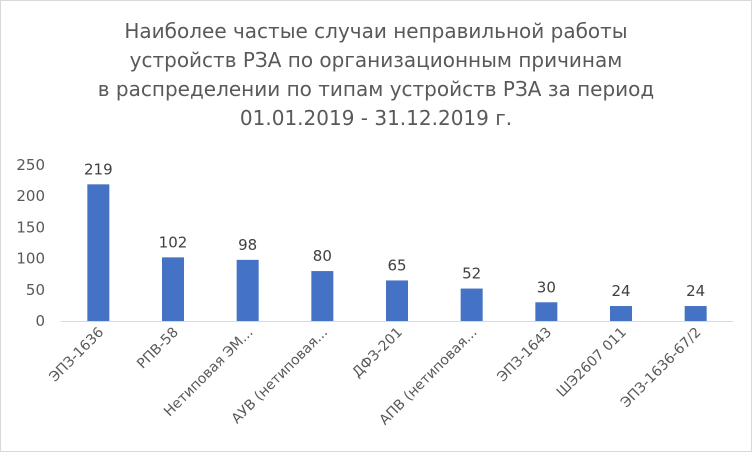  Describe the element at coordinates (396, 265) in the screenshot. I see `data-label: 65` at that location.